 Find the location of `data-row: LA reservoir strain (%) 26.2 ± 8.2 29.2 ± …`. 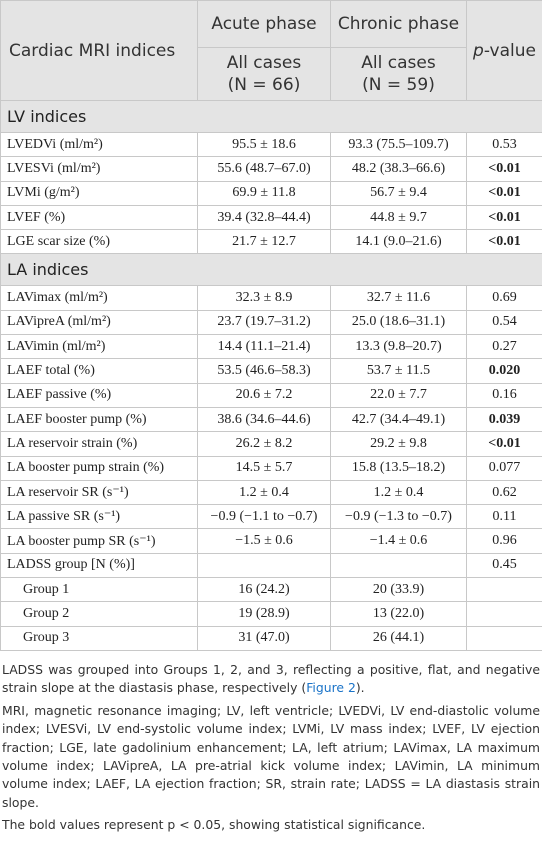

data-row: LA reservoir strain (%) 26.2 ± 8.2 29.2 ± … is located at coordinates (271, 444).